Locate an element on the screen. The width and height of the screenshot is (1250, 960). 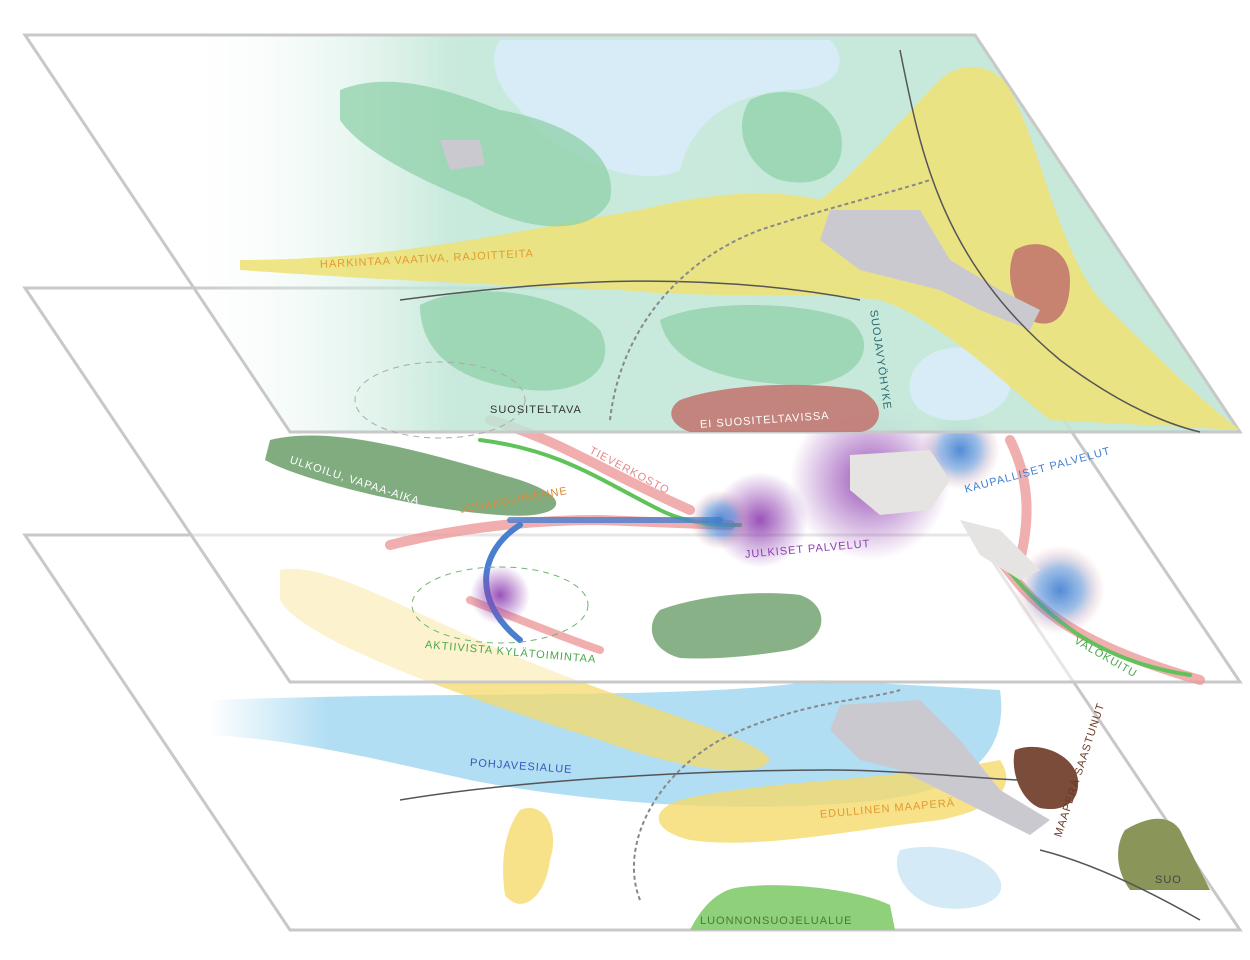
groundwater-area is located at coordinates (606, 743).